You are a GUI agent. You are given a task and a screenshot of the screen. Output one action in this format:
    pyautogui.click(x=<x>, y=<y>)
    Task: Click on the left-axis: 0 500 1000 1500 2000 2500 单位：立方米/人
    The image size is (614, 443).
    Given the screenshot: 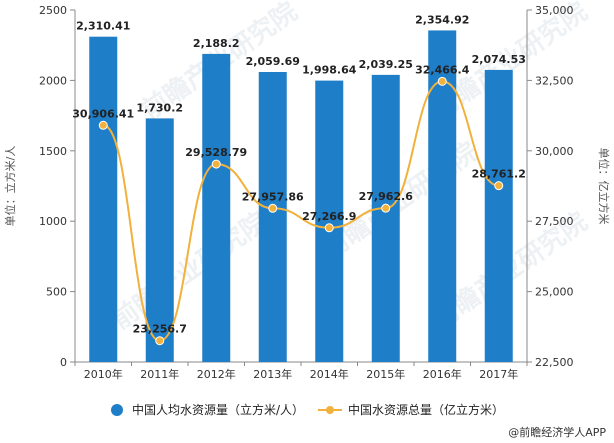 What is the action you would take?
    pyautogui.click(x=39, y=186)
    